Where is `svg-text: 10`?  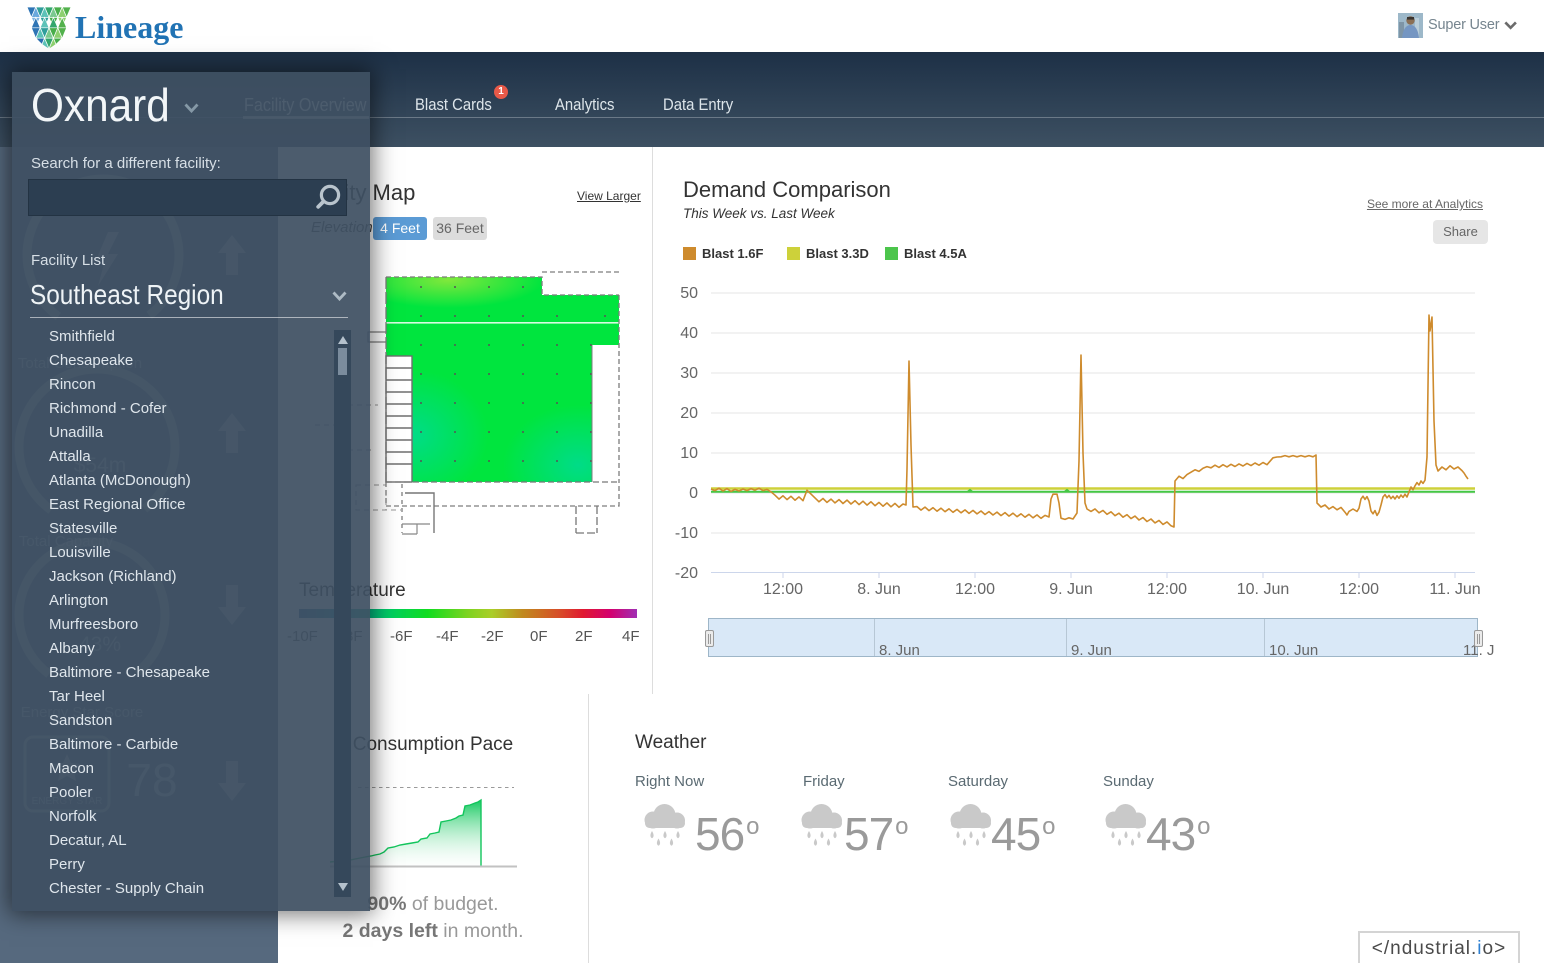
svg-text: 10 is located at coordinates (689, 453).